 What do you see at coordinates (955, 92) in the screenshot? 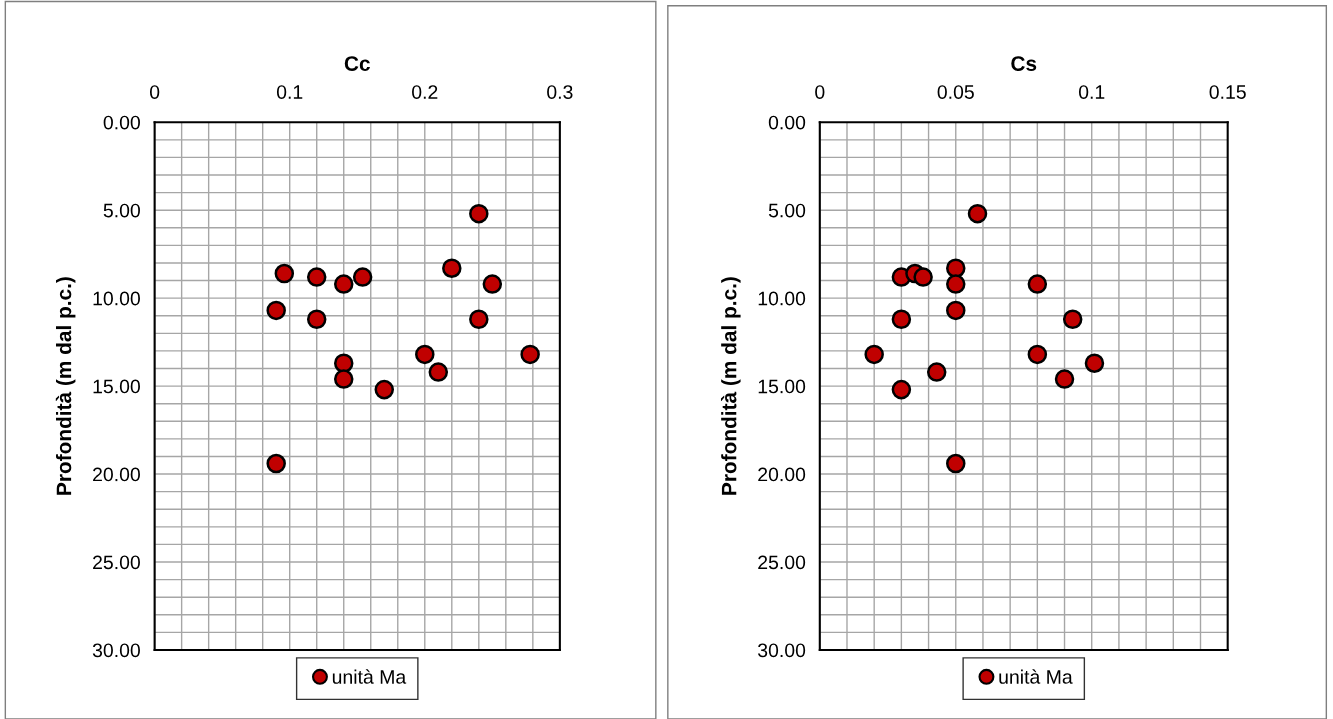
I see `x-tick-label: 0.05` at bounding box center [955, 92].